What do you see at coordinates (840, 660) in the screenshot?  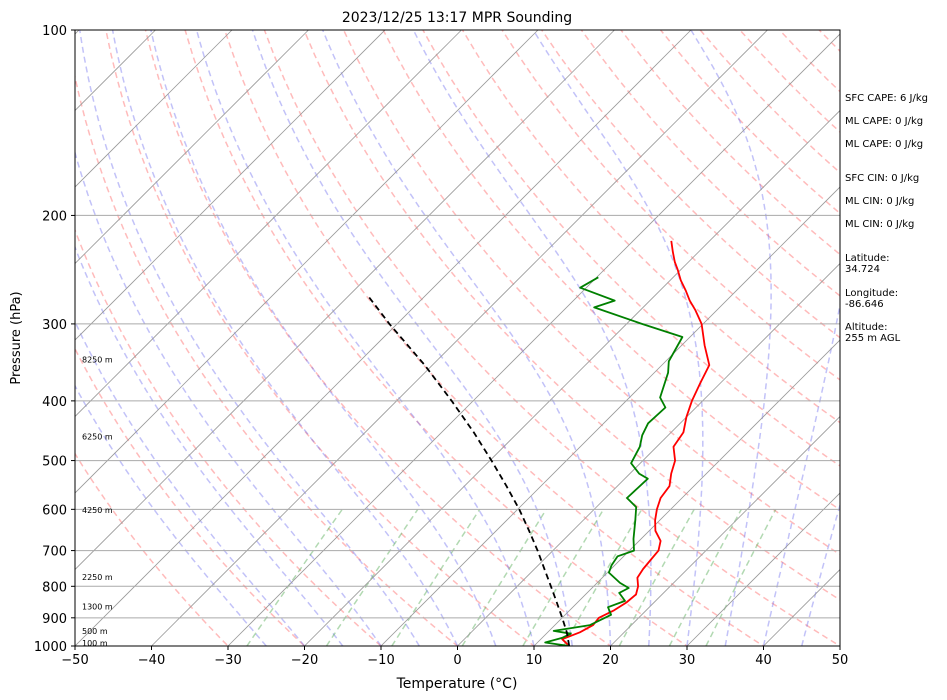 I see `x-tick-label: 50` at bounding box center [840, 660].